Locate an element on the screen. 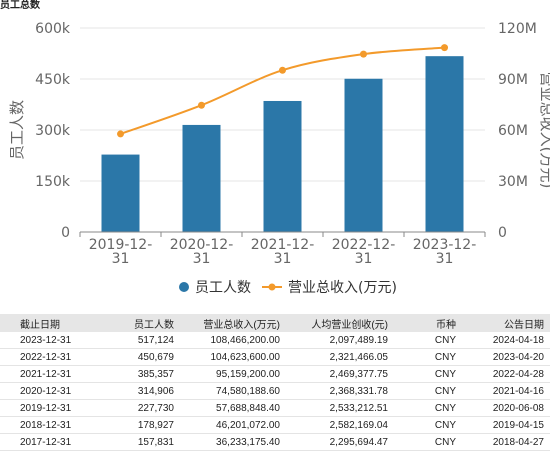 The height and width of the screenshot is (451, 550). left-tick-label: 600k is located at coordinates (53, 29).